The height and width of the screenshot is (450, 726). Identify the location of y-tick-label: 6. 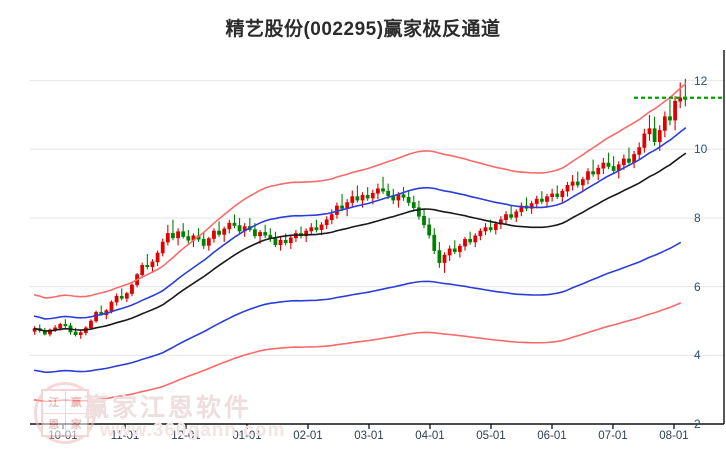
(697, 286).